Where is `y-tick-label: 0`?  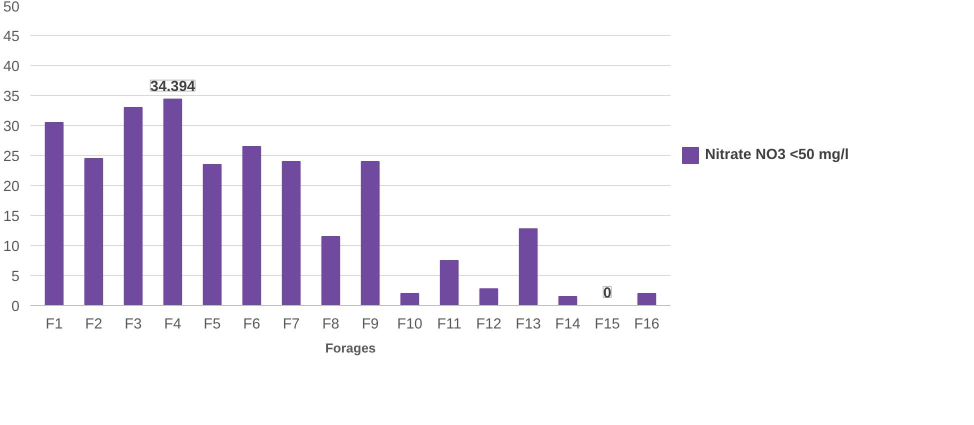 y-tick-label: 0 is located at coordinates (15, 307).